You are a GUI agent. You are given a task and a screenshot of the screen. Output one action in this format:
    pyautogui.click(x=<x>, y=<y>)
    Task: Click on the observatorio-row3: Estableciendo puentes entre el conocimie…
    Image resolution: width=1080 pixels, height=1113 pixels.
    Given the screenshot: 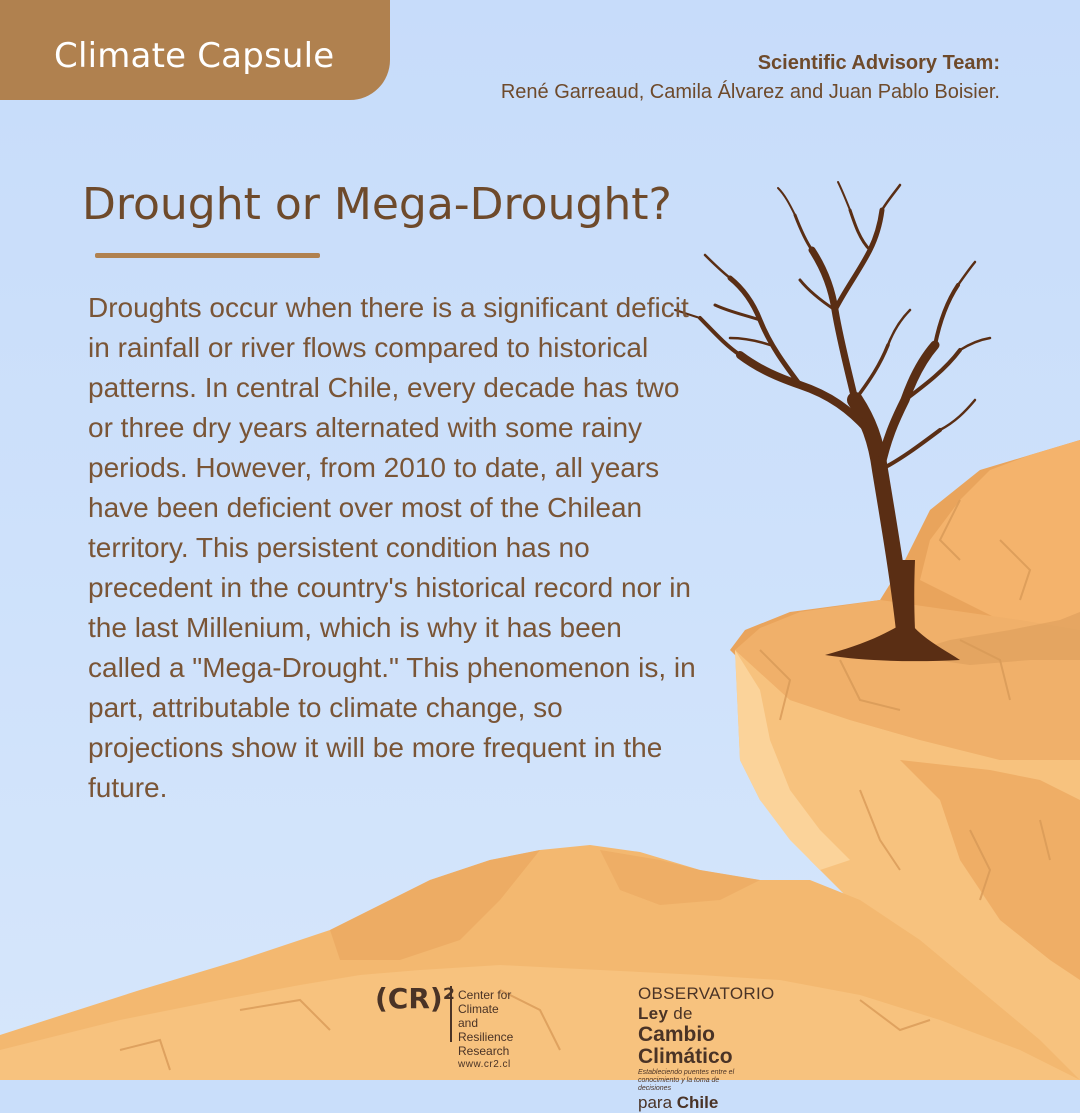 What is the action you would take?
    pyautogui.click(x=706, y=1091)
    